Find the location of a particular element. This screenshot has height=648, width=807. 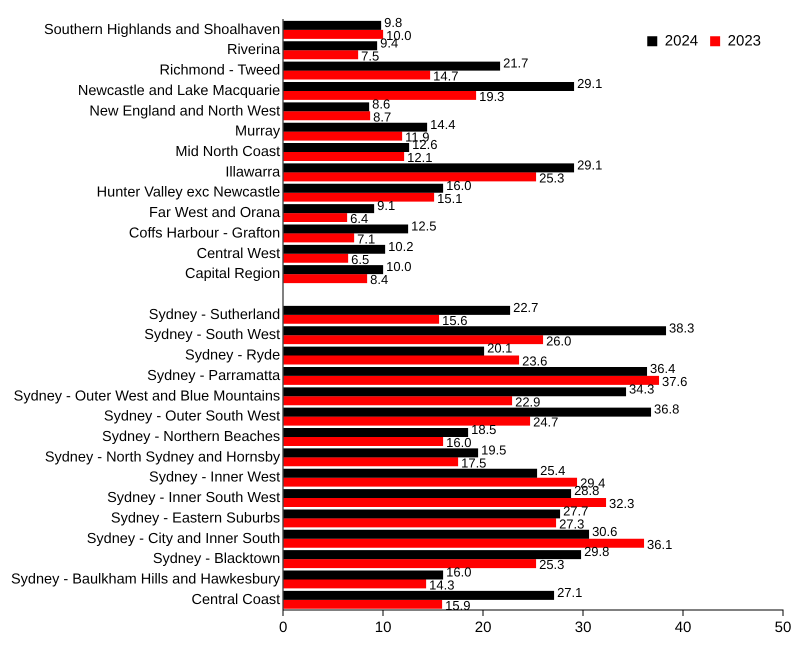

data-label: 18.5 is located at coordinates (483, 430).